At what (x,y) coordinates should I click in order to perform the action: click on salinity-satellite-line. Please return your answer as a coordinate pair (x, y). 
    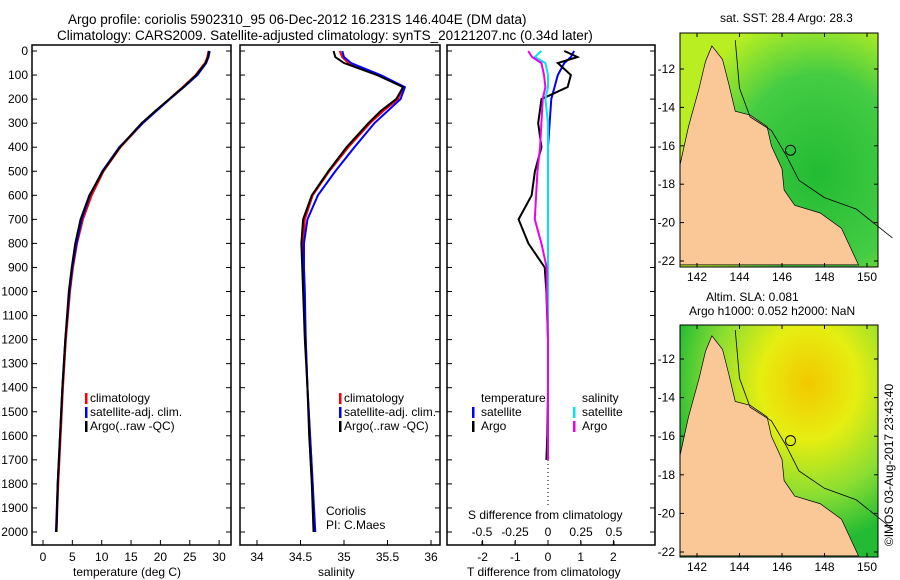
    Looking at the image, I should click on (354, 291).